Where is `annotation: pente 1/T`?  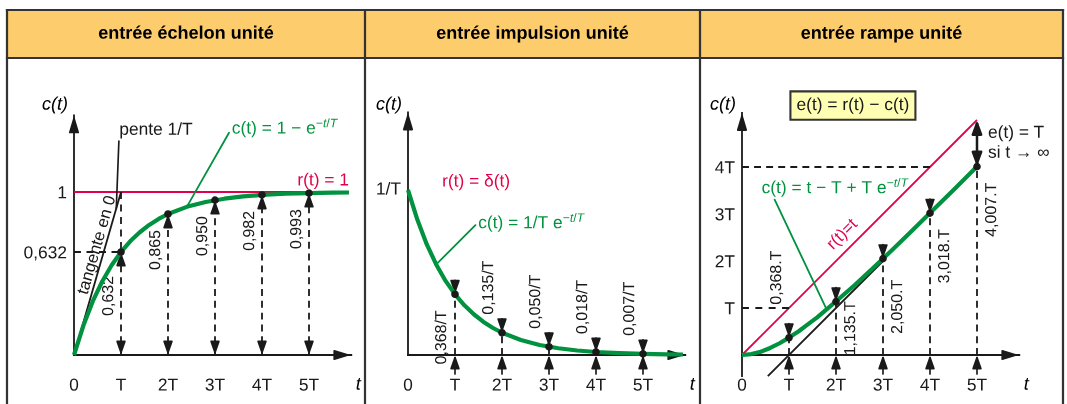
annotation: pente 1/T is located at coordinates (156, 130).